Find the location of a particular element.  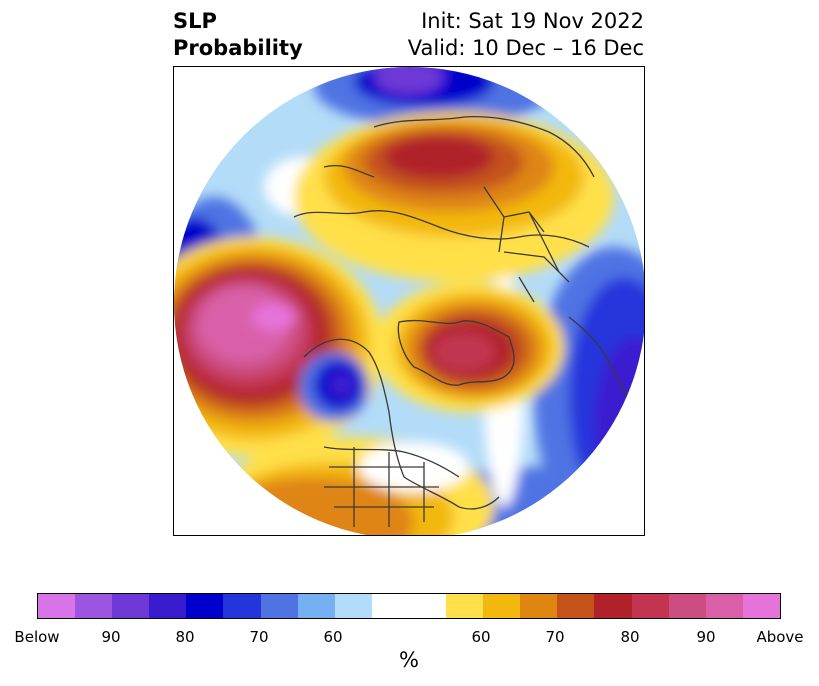

colorbar is located at coordinates (409, 606).